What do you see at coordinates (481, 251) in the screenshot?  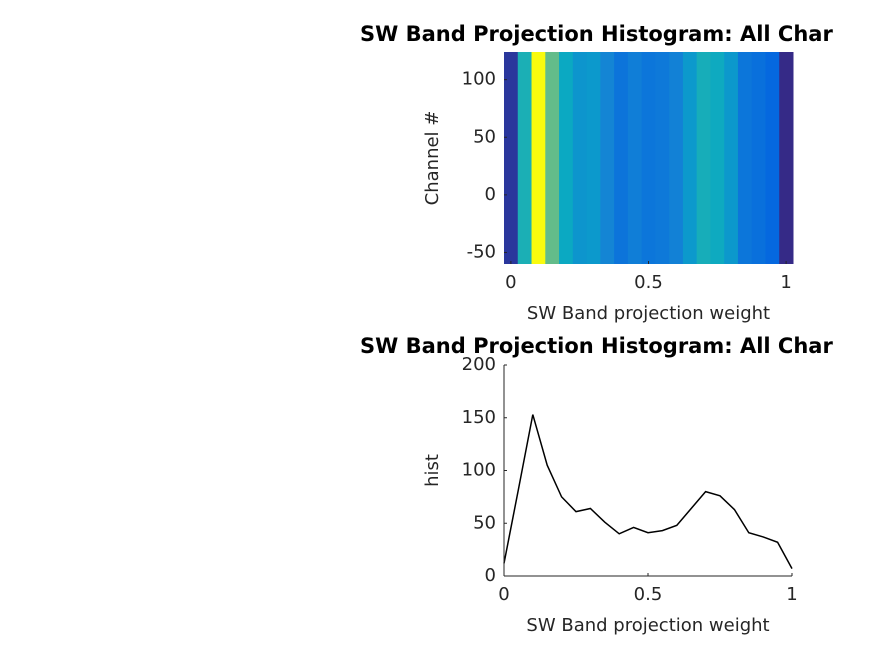 I see `y-tick-label: -50` at bounding box center [481, 251].